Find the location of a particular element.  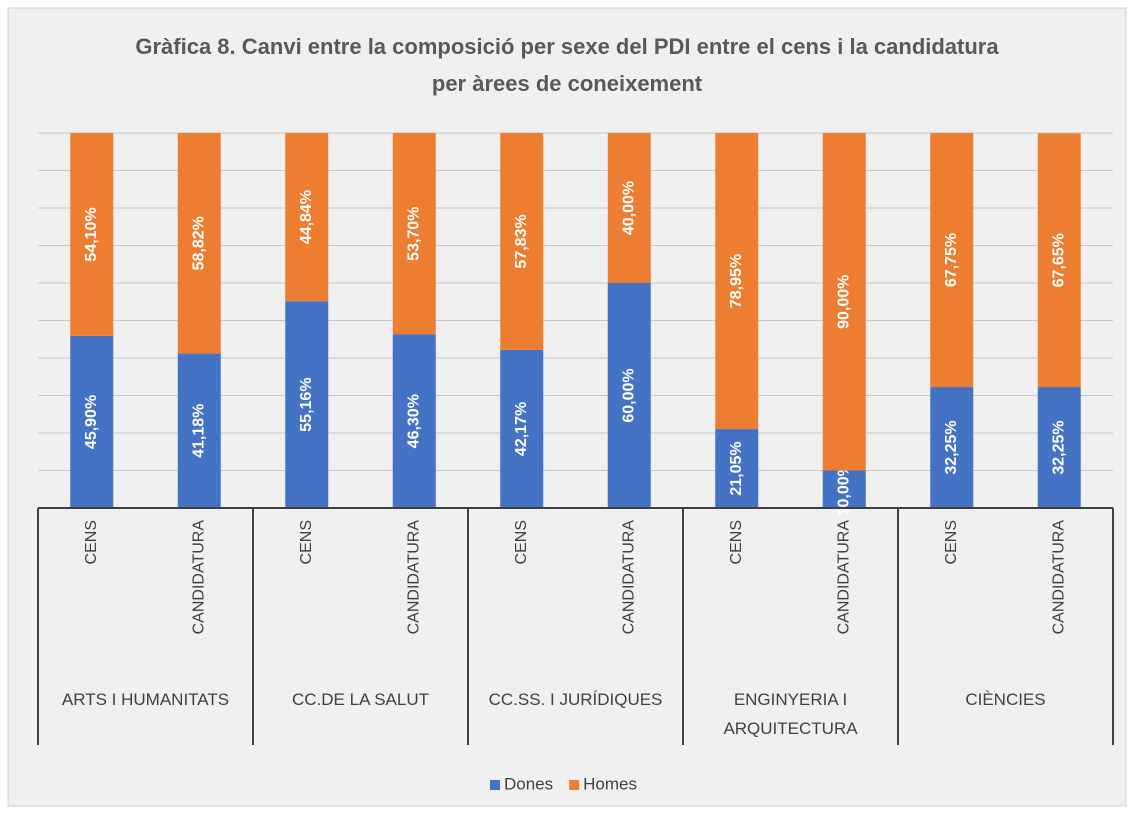

data-label: 57,83% is located at coordinates (521, 241).